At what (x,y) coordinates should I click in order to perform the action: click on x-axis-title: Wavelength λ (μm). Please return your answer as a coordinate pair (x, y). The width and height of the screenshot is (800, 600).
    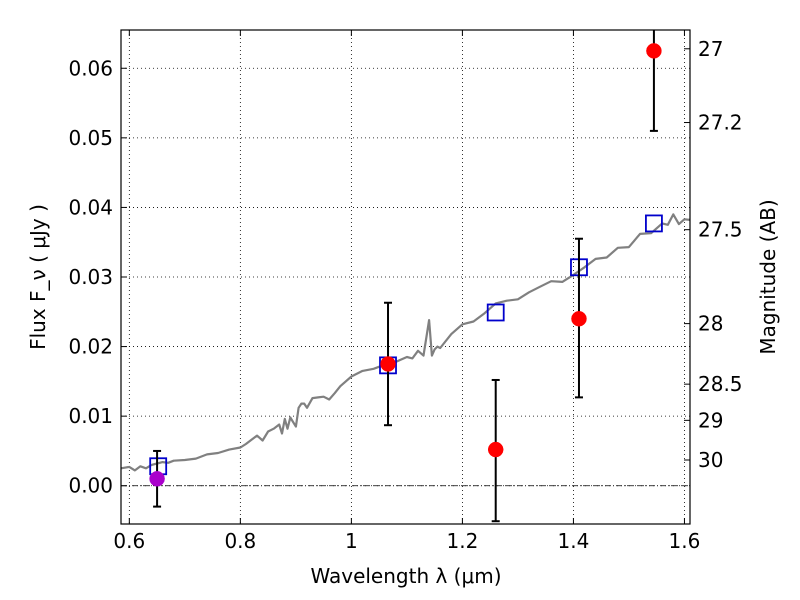
    Looking at the image, I should click on (405, 576).